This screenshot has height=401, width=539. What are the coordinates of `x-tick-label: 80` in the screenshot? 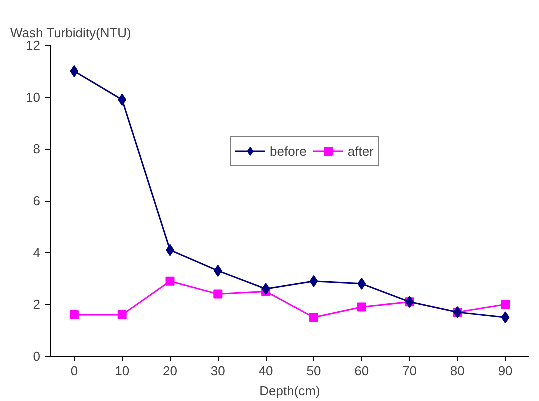 It's located at (457, 371).